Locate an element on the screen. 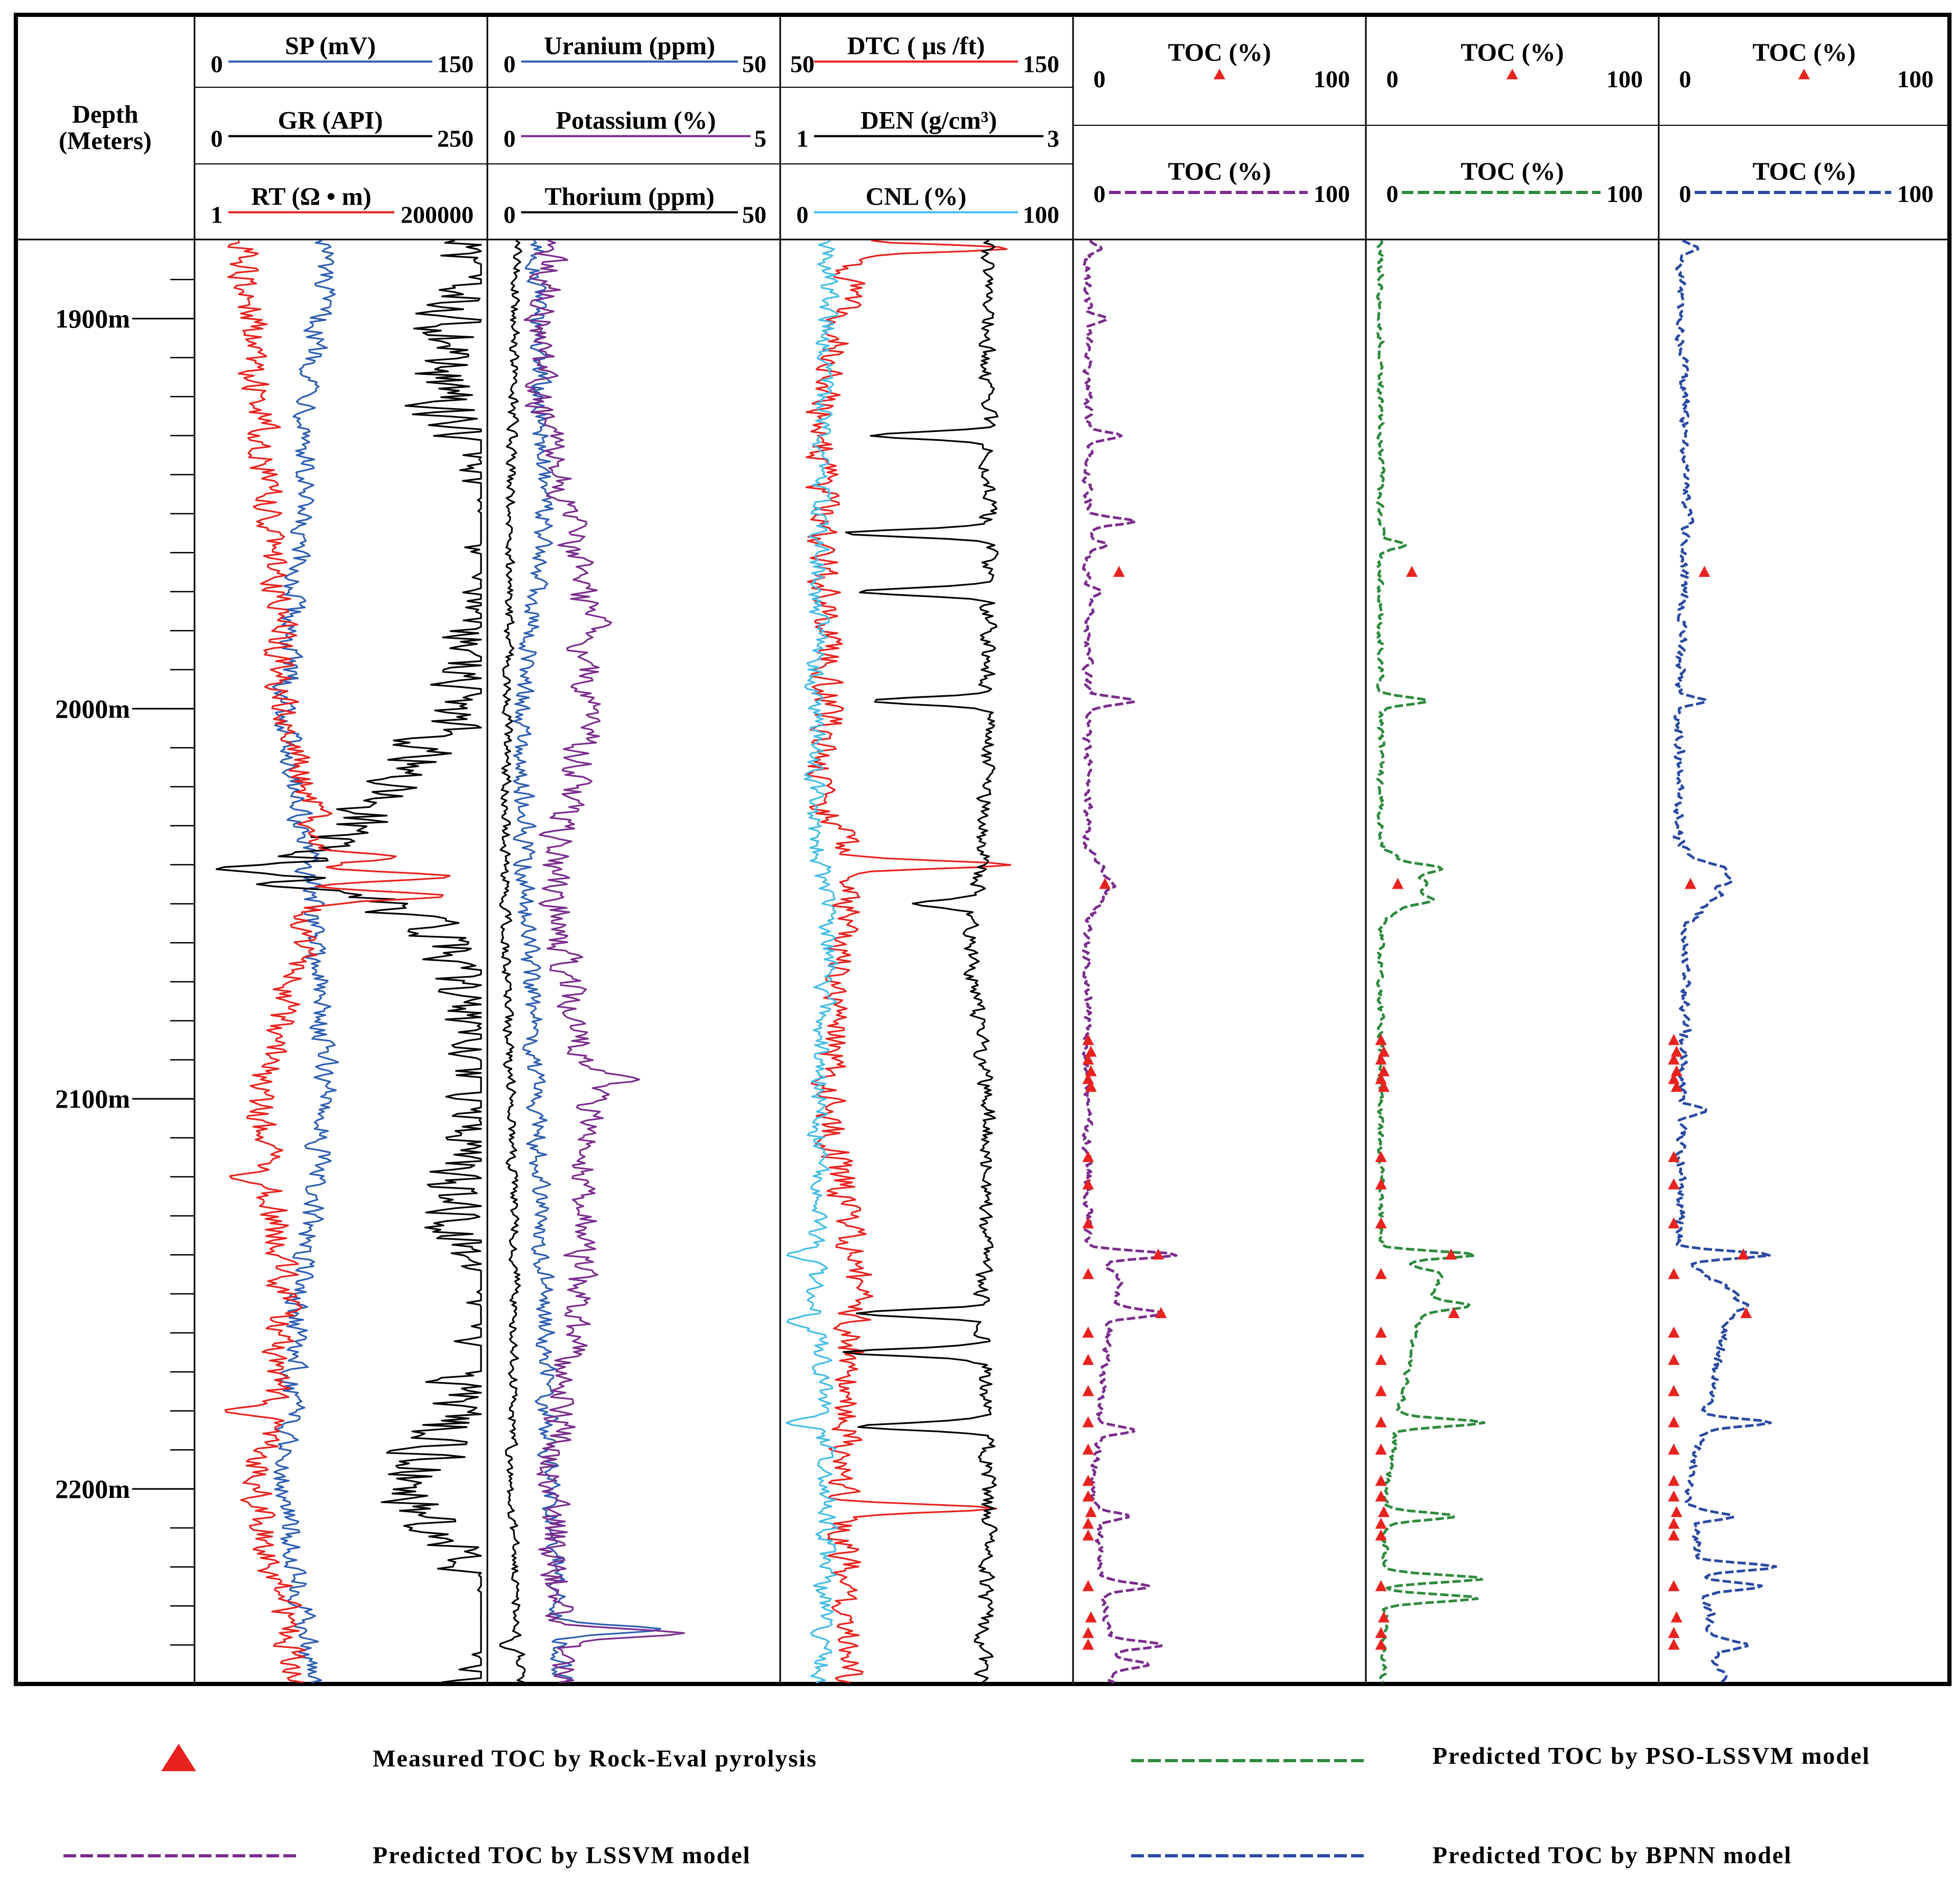 The image size is (1960, 1878). den-curve-label: DEN (g/cm³) is located at coordinates (929, 121).